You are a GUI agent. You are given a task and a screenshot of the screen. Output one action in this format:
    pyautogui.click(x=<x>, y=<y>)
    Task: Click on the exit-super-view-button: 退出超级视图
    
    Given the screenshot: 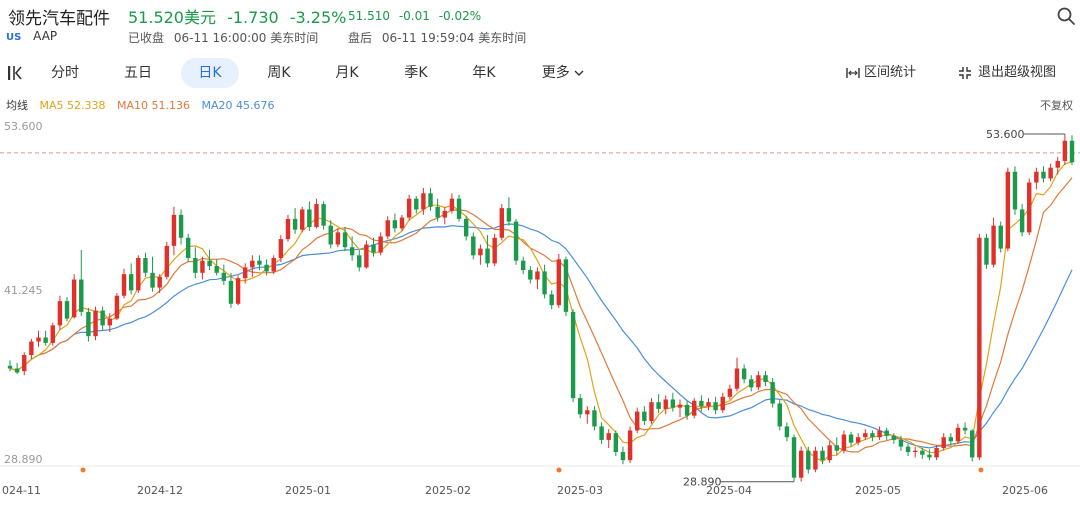 What is the action you would take?
    pyautogui.click(x=1007, y=73)
    